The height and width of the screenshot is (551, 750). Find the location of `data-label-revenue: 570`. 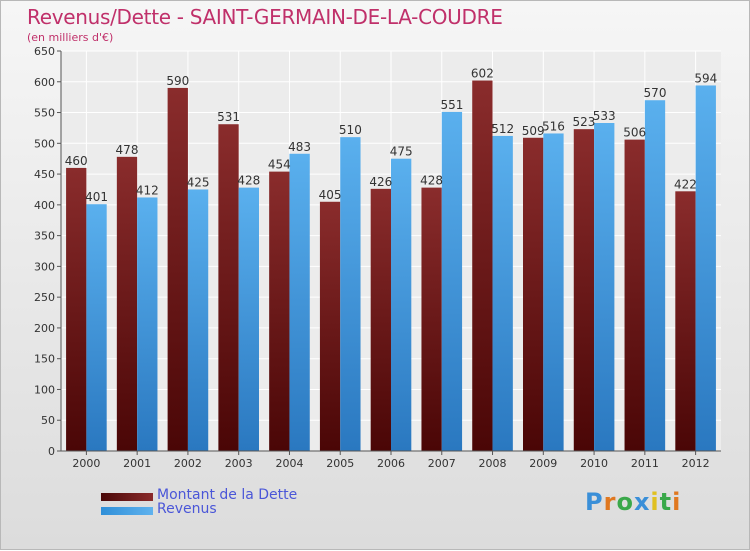

data-label-revenue: 570 is located at coordinates (655, 93).